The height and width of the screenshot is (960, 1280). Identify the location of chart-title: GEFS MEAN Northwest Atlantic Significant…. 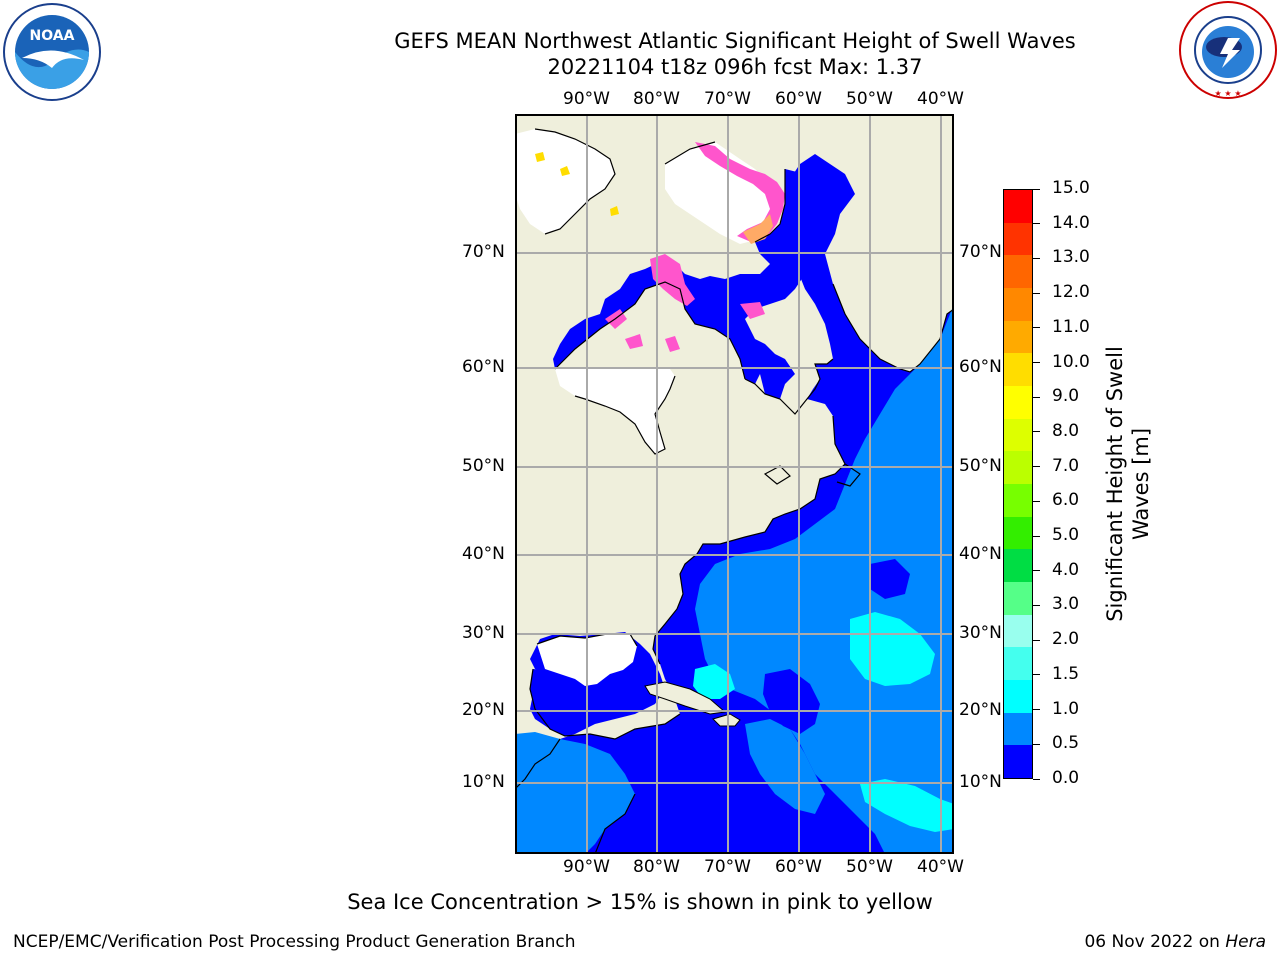
(735, 41).